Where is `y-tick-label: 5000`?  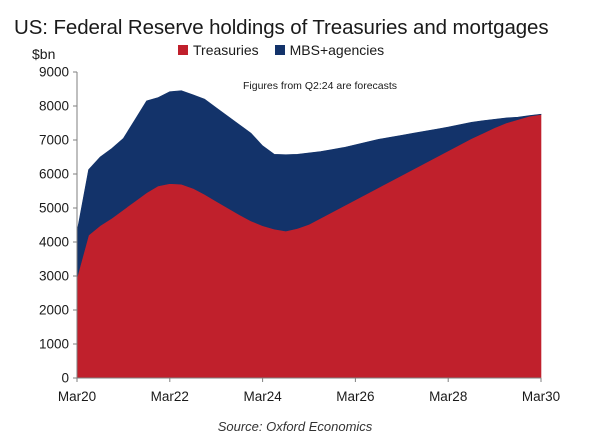 y-tick-label: 5000 is located at coordinates (54, 208).